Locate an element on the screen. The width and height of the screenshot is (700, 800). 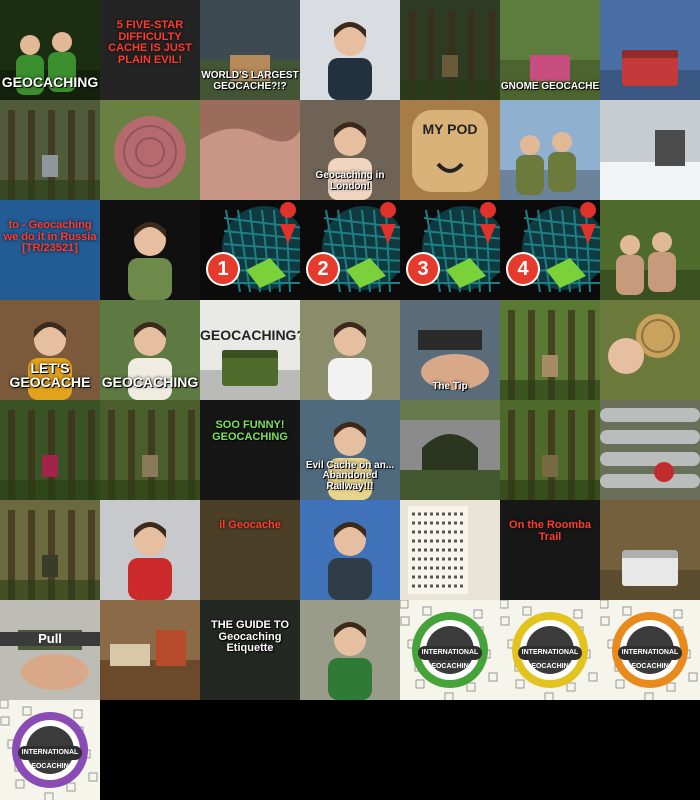
video-thumbnail: LET'S GEOCACHE is located at coordinates (50, 350).